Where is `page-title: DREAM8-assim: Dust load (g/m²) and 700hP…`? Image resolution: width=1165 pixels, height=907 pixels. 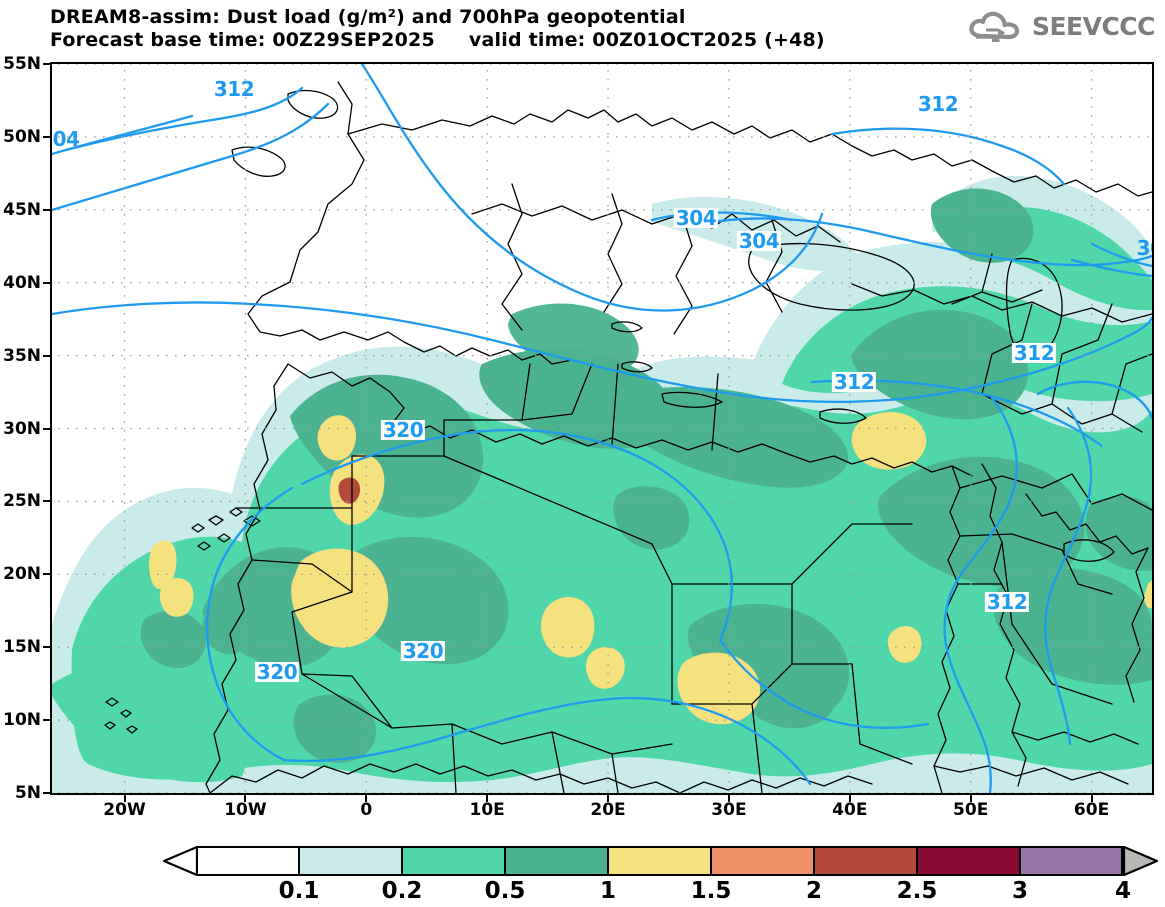
page-title: DREAM8-assim: Dust load (g/m²) and 700hP… is located at coordinates (368, 17).